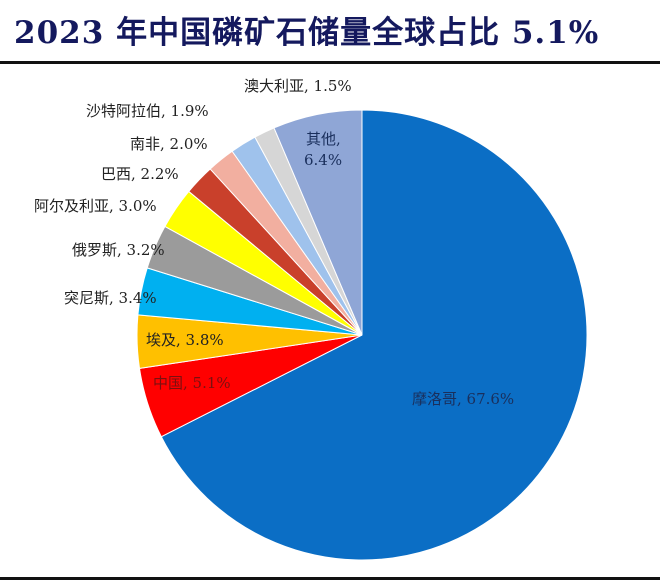 This screenshot has height=584, width=660. What do you see at coordinates (147, 111) in the screenshot?
I see `slice-label: 沙特阿拉伯, 1.9%` at bounding box center [147, 111].